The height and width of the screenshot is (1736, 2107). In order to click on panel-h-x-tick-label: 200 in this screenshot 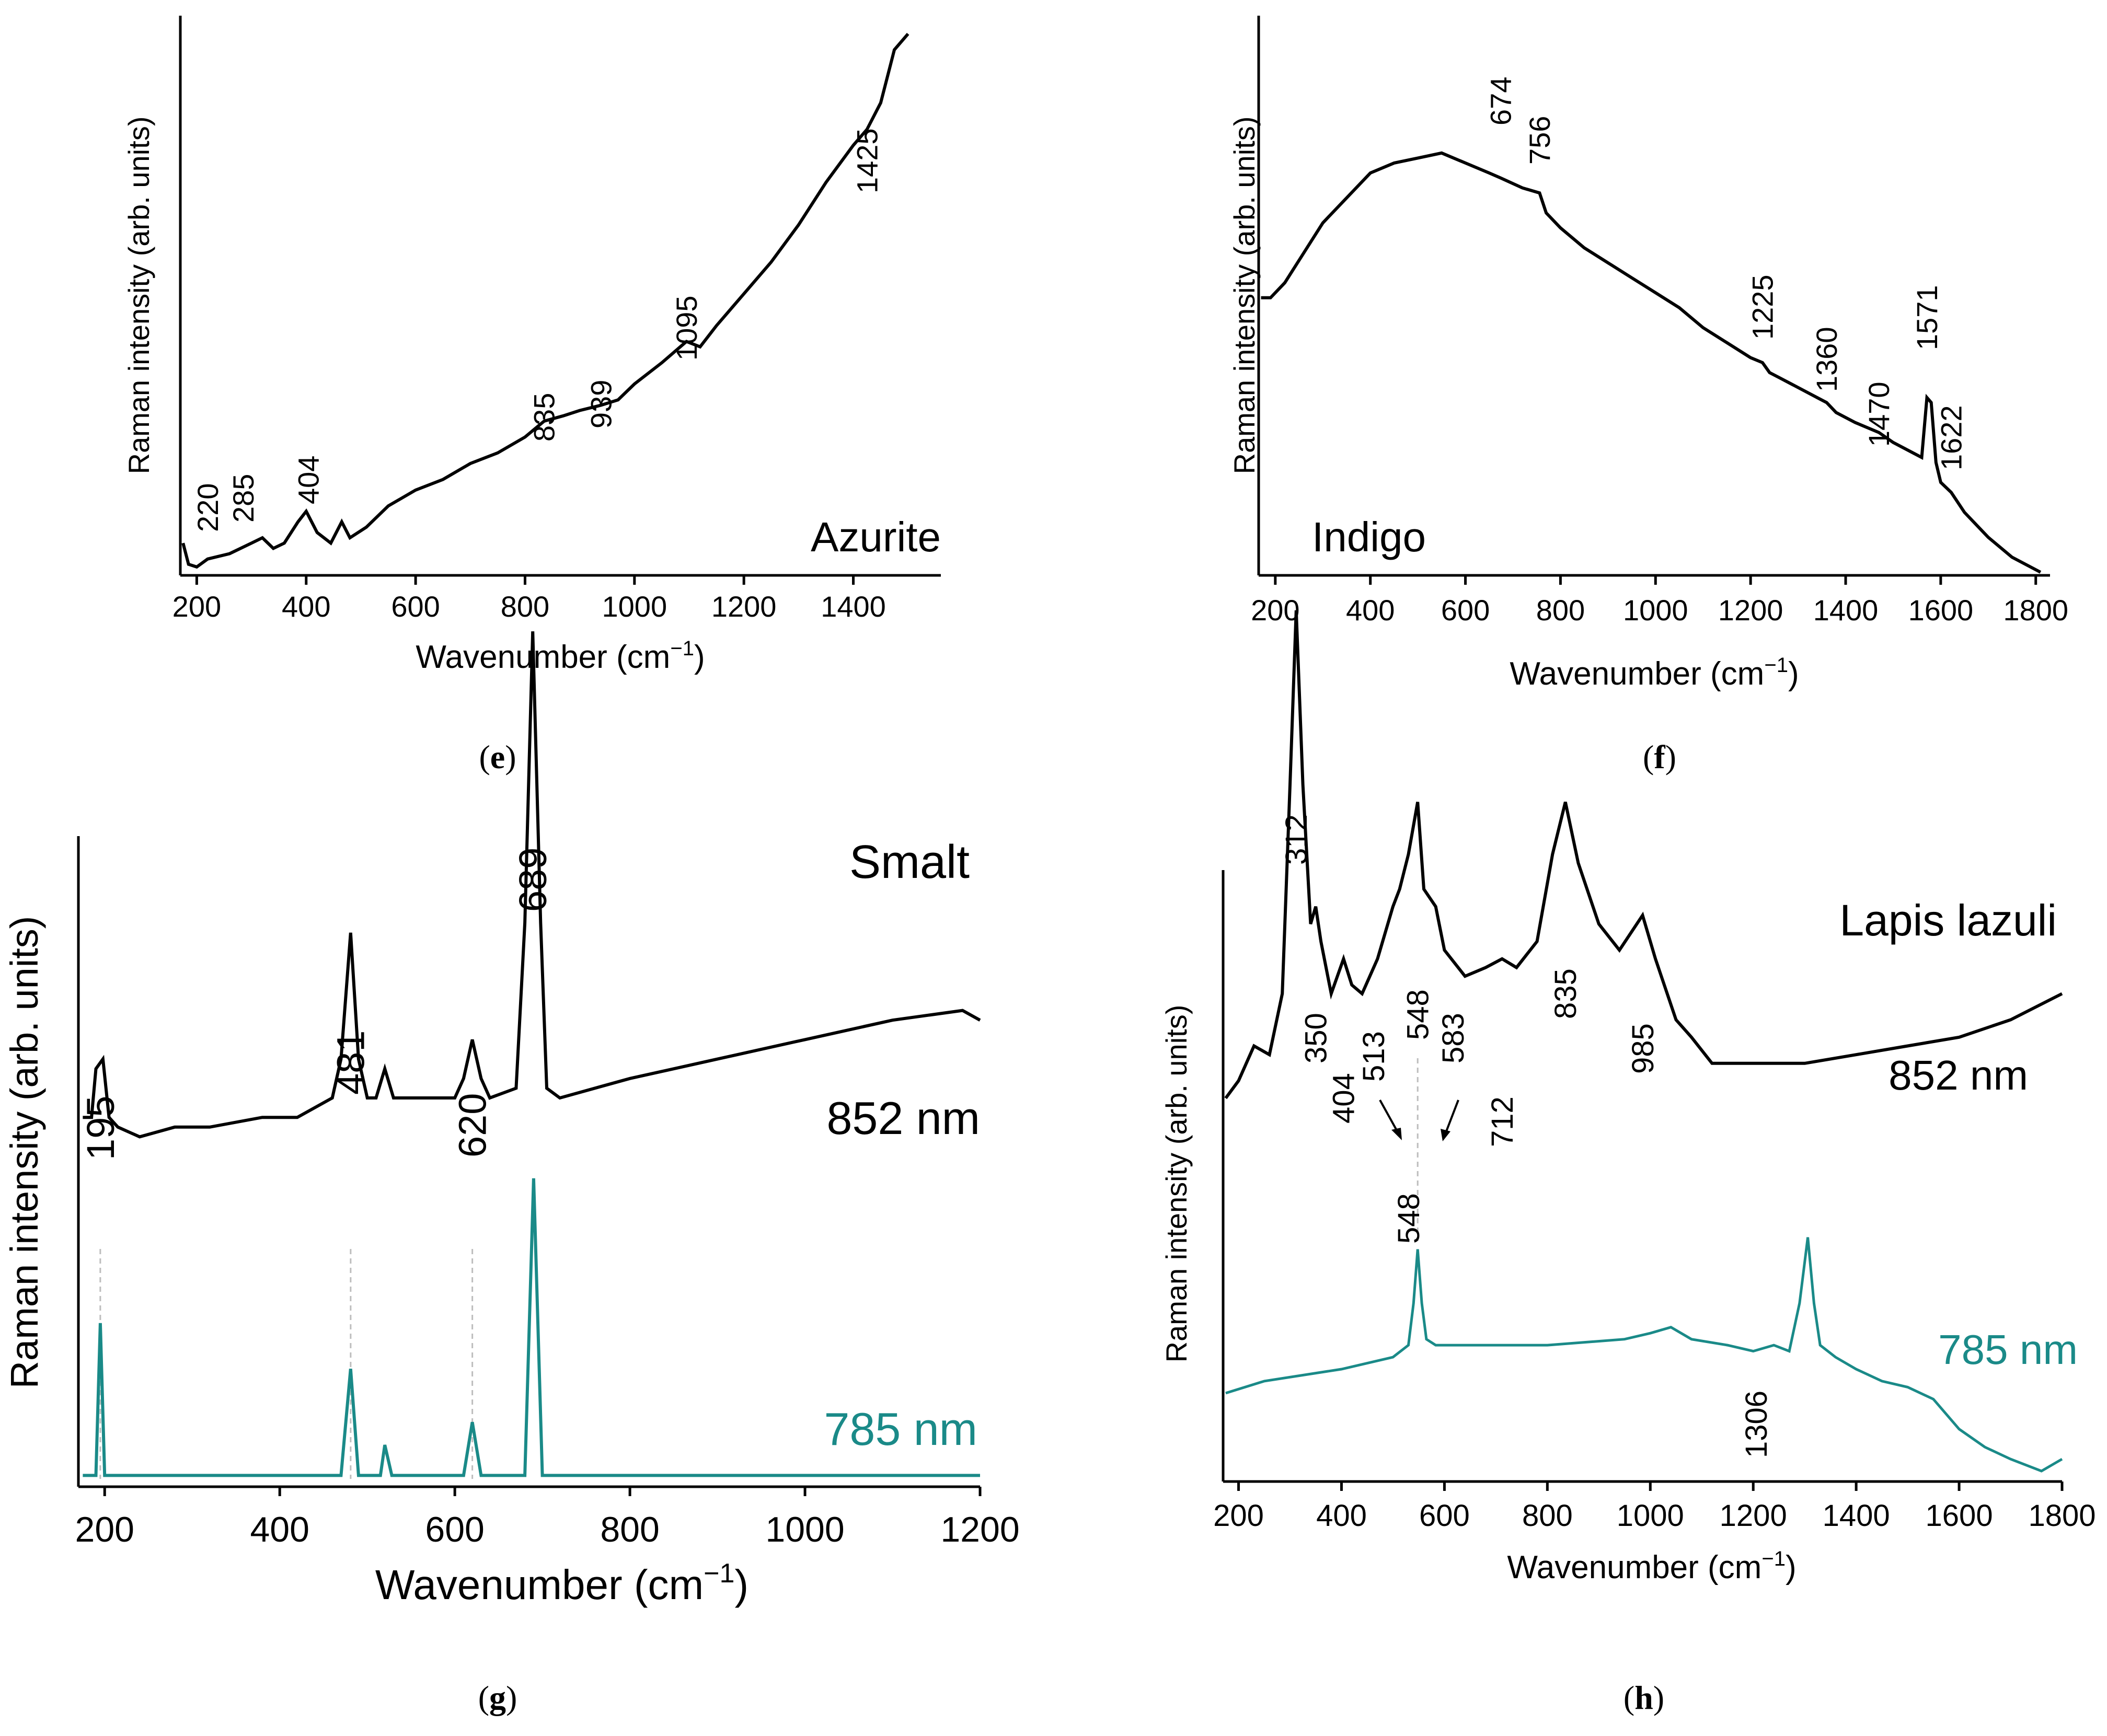, I will do `click(1238, 1516)`.